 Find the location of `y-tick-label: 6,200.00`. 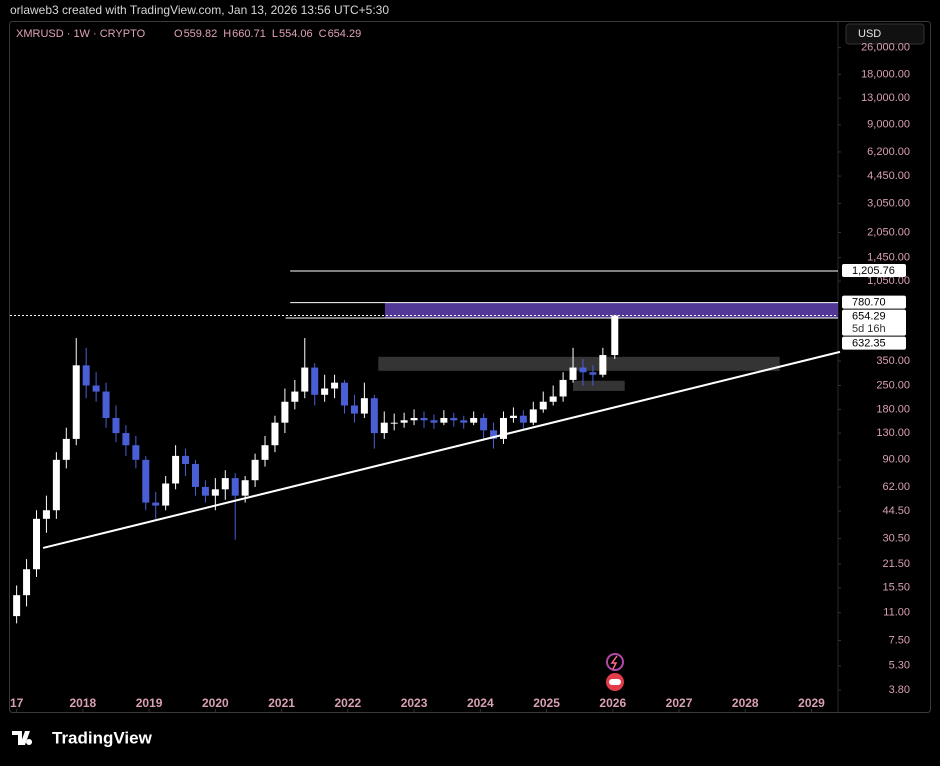

y-tick-label: 6,200.00 is located at coordinates (888, 152).